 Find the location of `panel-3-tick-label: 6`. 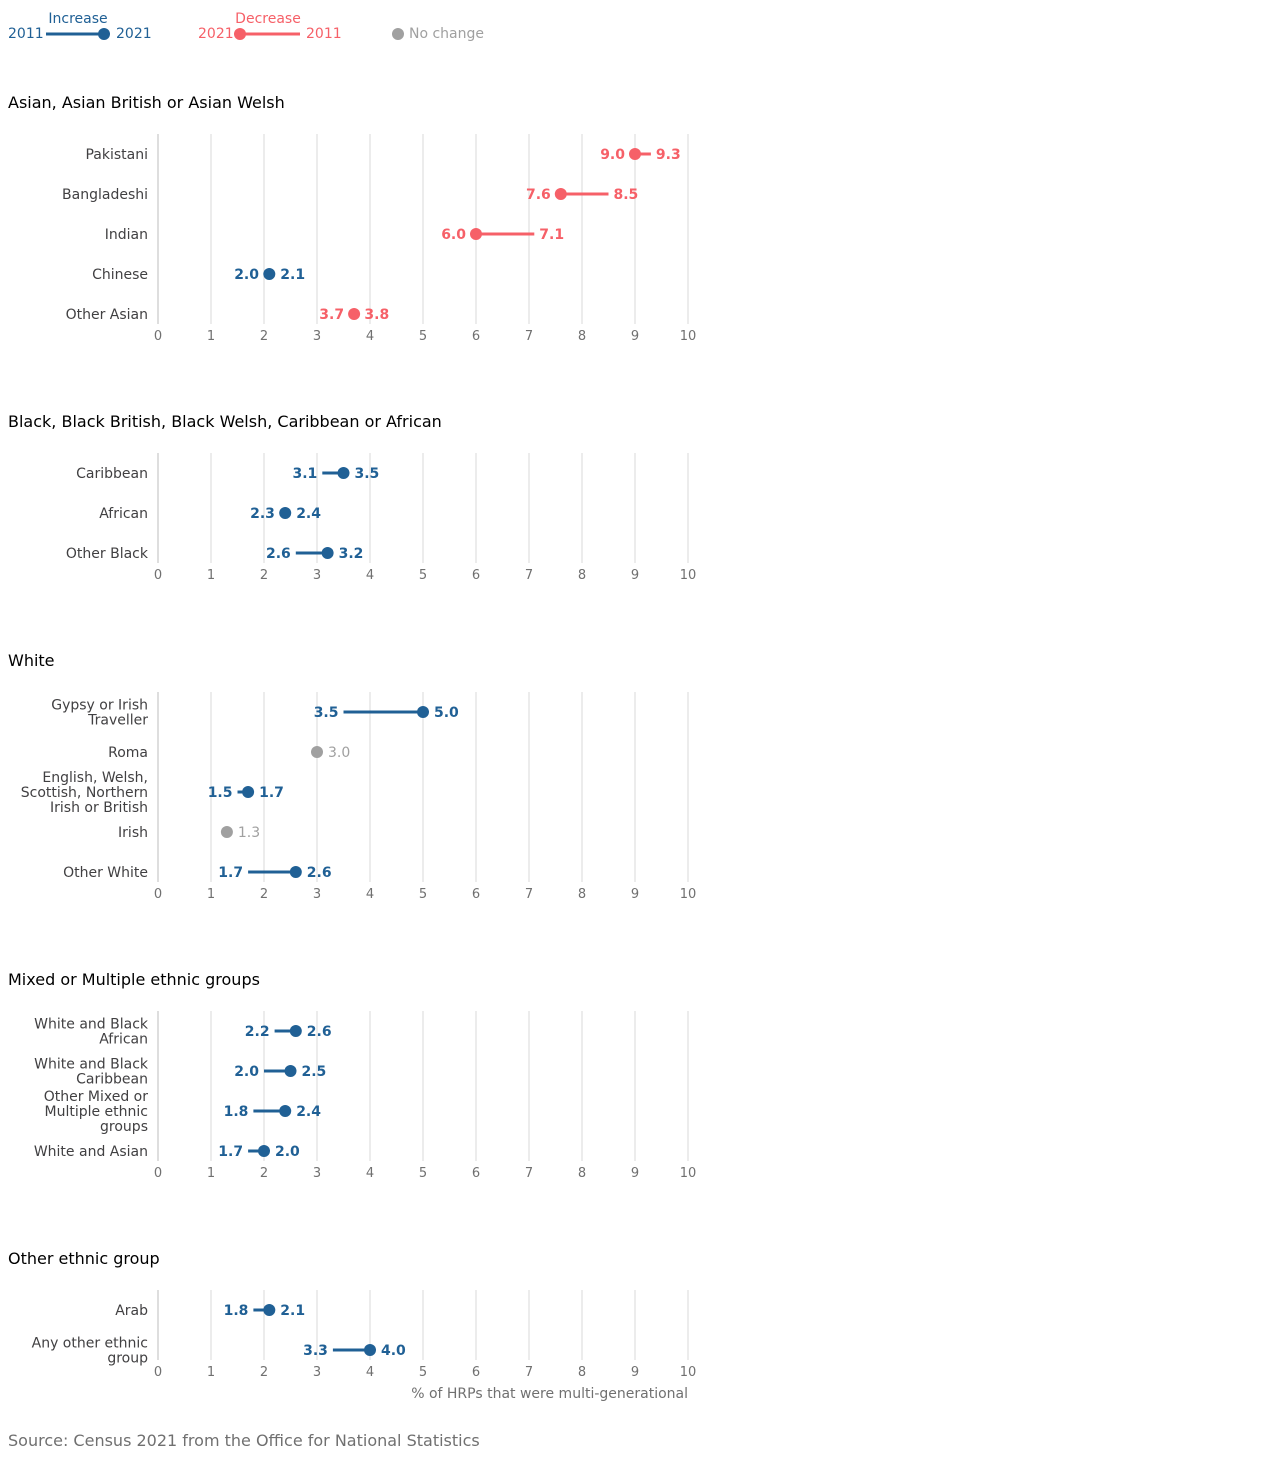

panel-3-tick-label: 6 is located at coordinates (476, 894).